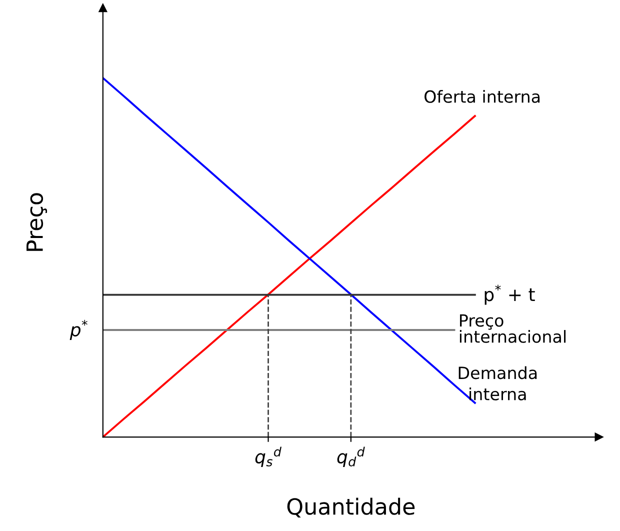 This screenshot has height=531, width=620. Describe the element at coordinates (509, 294) in the screenshot. I see `series-label: p$^{*}$ + t` at that location.